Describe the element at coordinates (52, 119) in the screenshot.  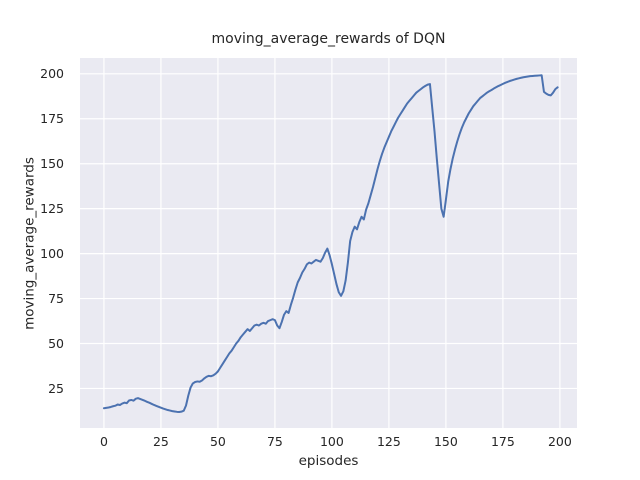
I see `y-tick-label: 175` at that location.